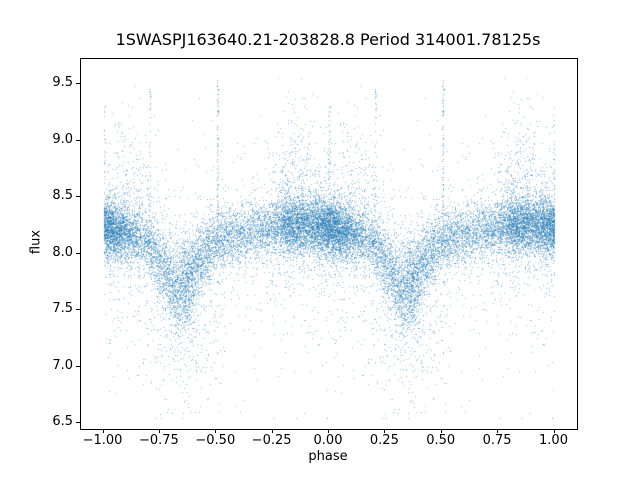 The image size is (640, 480). I want to click on x-tick-label: −1.00, so click(102, 440).